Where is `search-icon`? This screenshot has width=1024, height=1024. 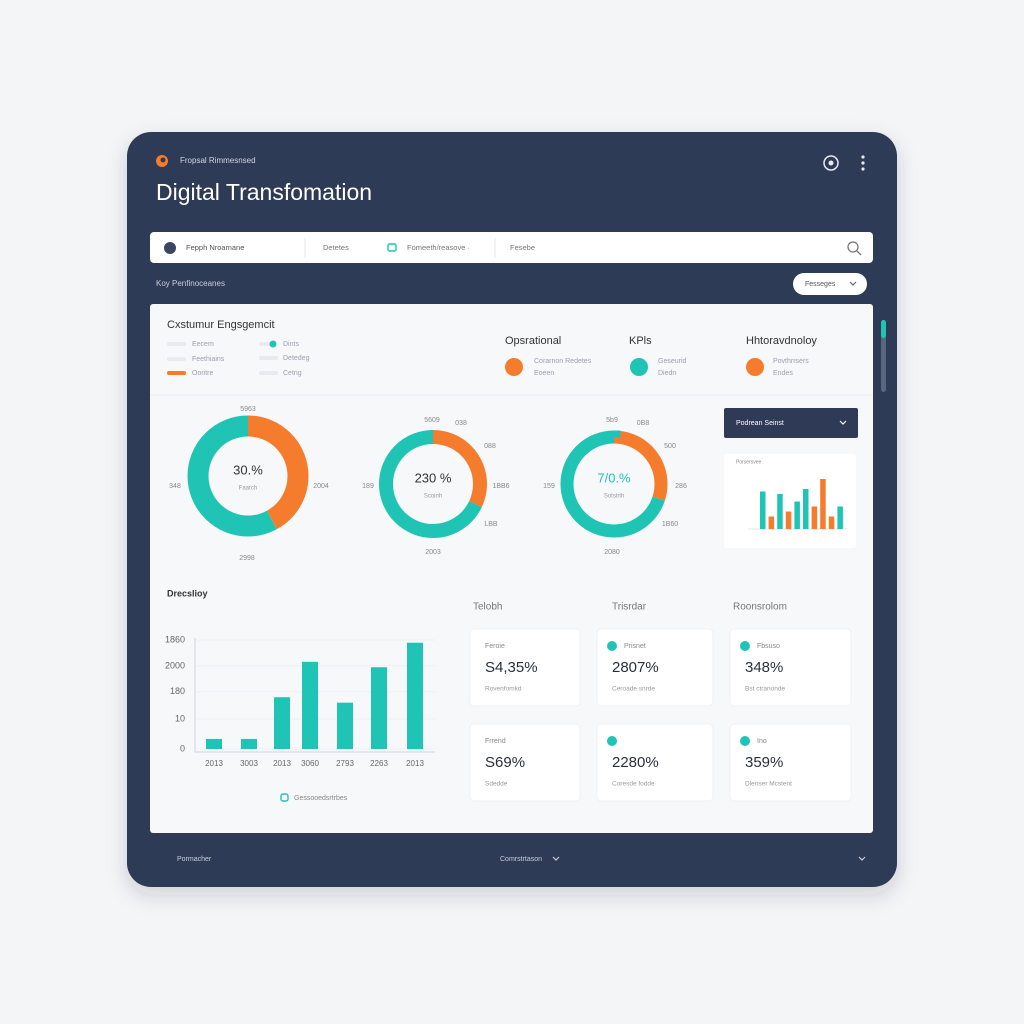 search-icon is located at coordinates (853, 247).